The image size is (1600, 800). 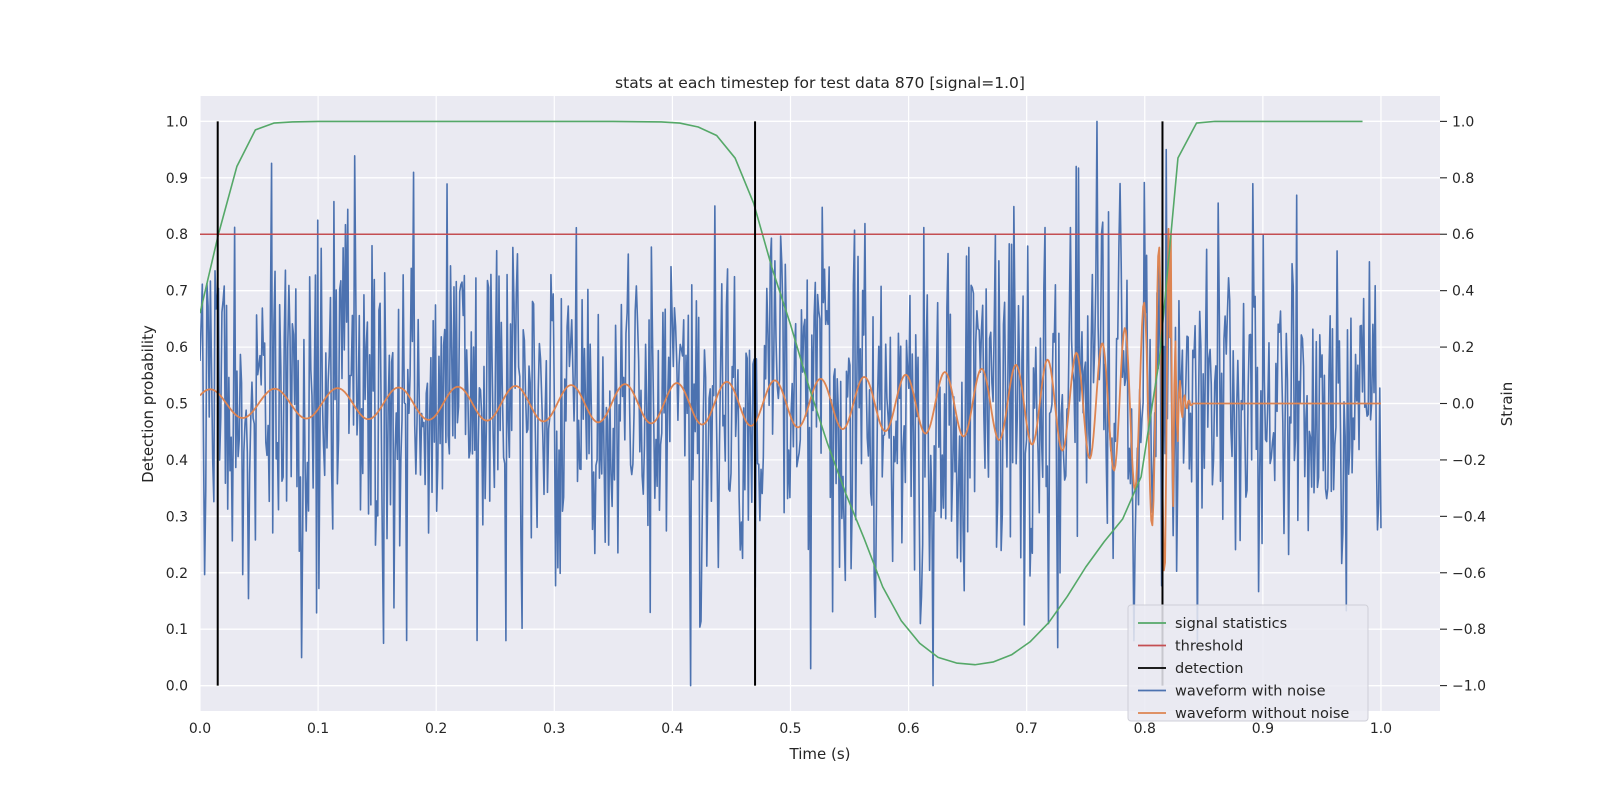 I want to click on left-tick-label: 0.7, so click(x=177, y=292).